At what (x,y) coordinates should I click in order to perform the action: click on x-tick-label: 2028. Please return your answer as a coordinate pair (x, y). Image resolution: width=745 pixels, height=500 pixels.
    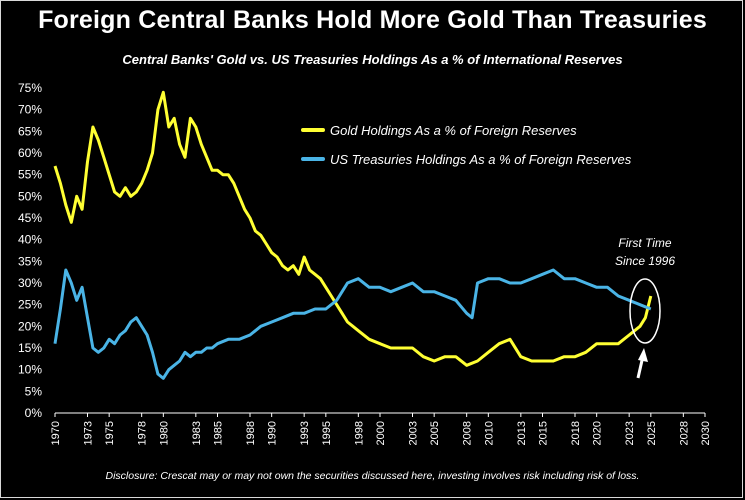
    Looking at the image, I should click on (684, 433).